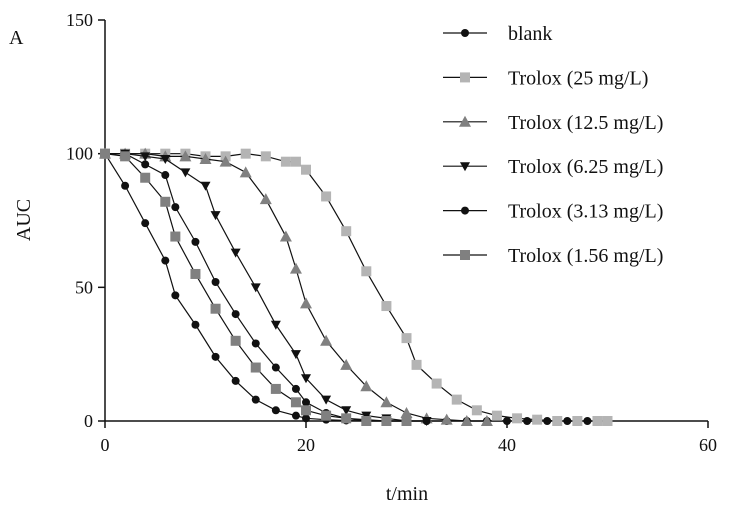 This screenshot has height=506, width=732. Describe the element at coordinates (585, 123) in the screenshot. I see `legend-label: Trolox (12.5 mg/L)` at that location.